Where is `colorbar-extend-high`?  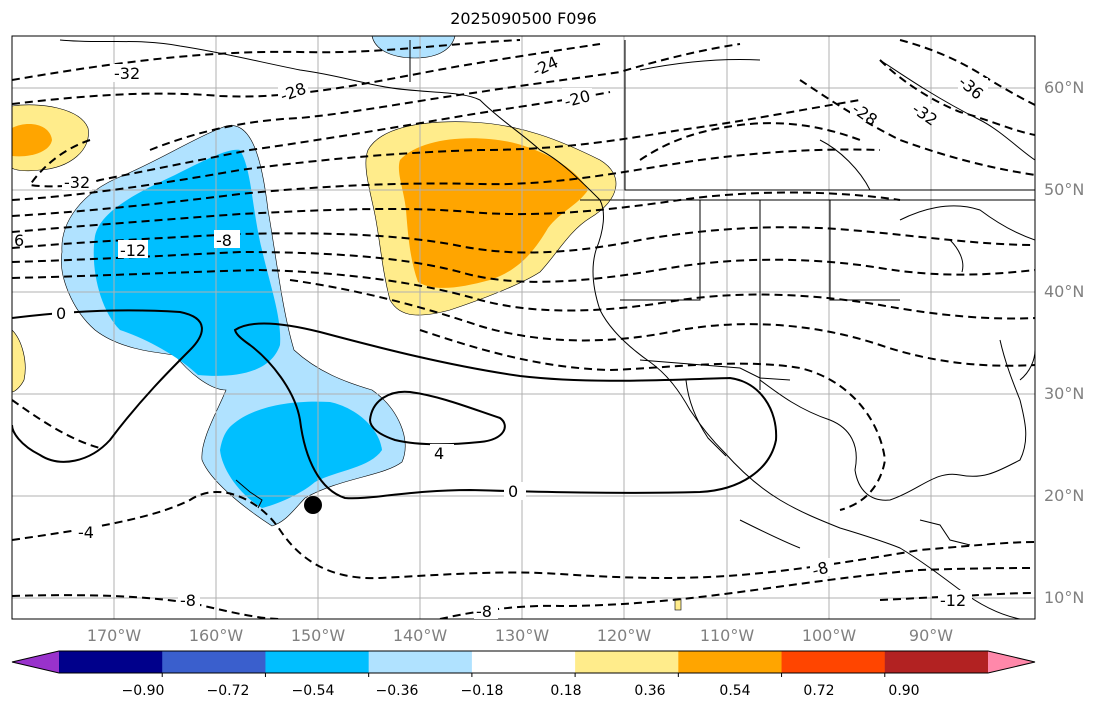 colorbar-extend-high is located at coordinates (1011, 662).